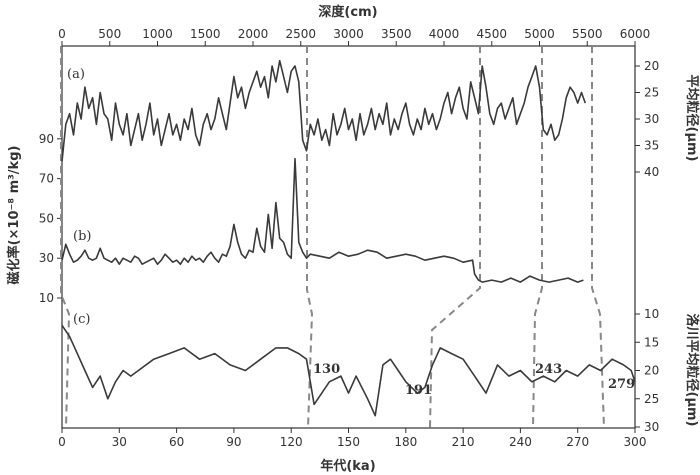  I want to click on bottom-x-axis: 0 30 60 90 120 150 180 210 240 270 300, so click(352, 438).